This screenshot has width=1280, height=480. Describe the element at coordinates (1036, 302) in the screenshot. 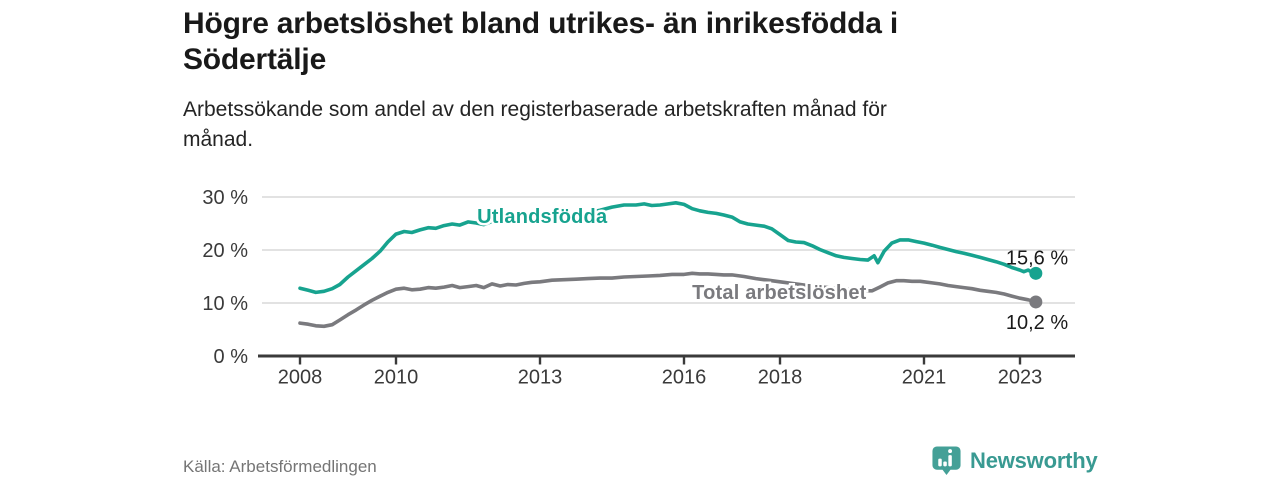

I see `series-endpoint-dot-total` at that location.